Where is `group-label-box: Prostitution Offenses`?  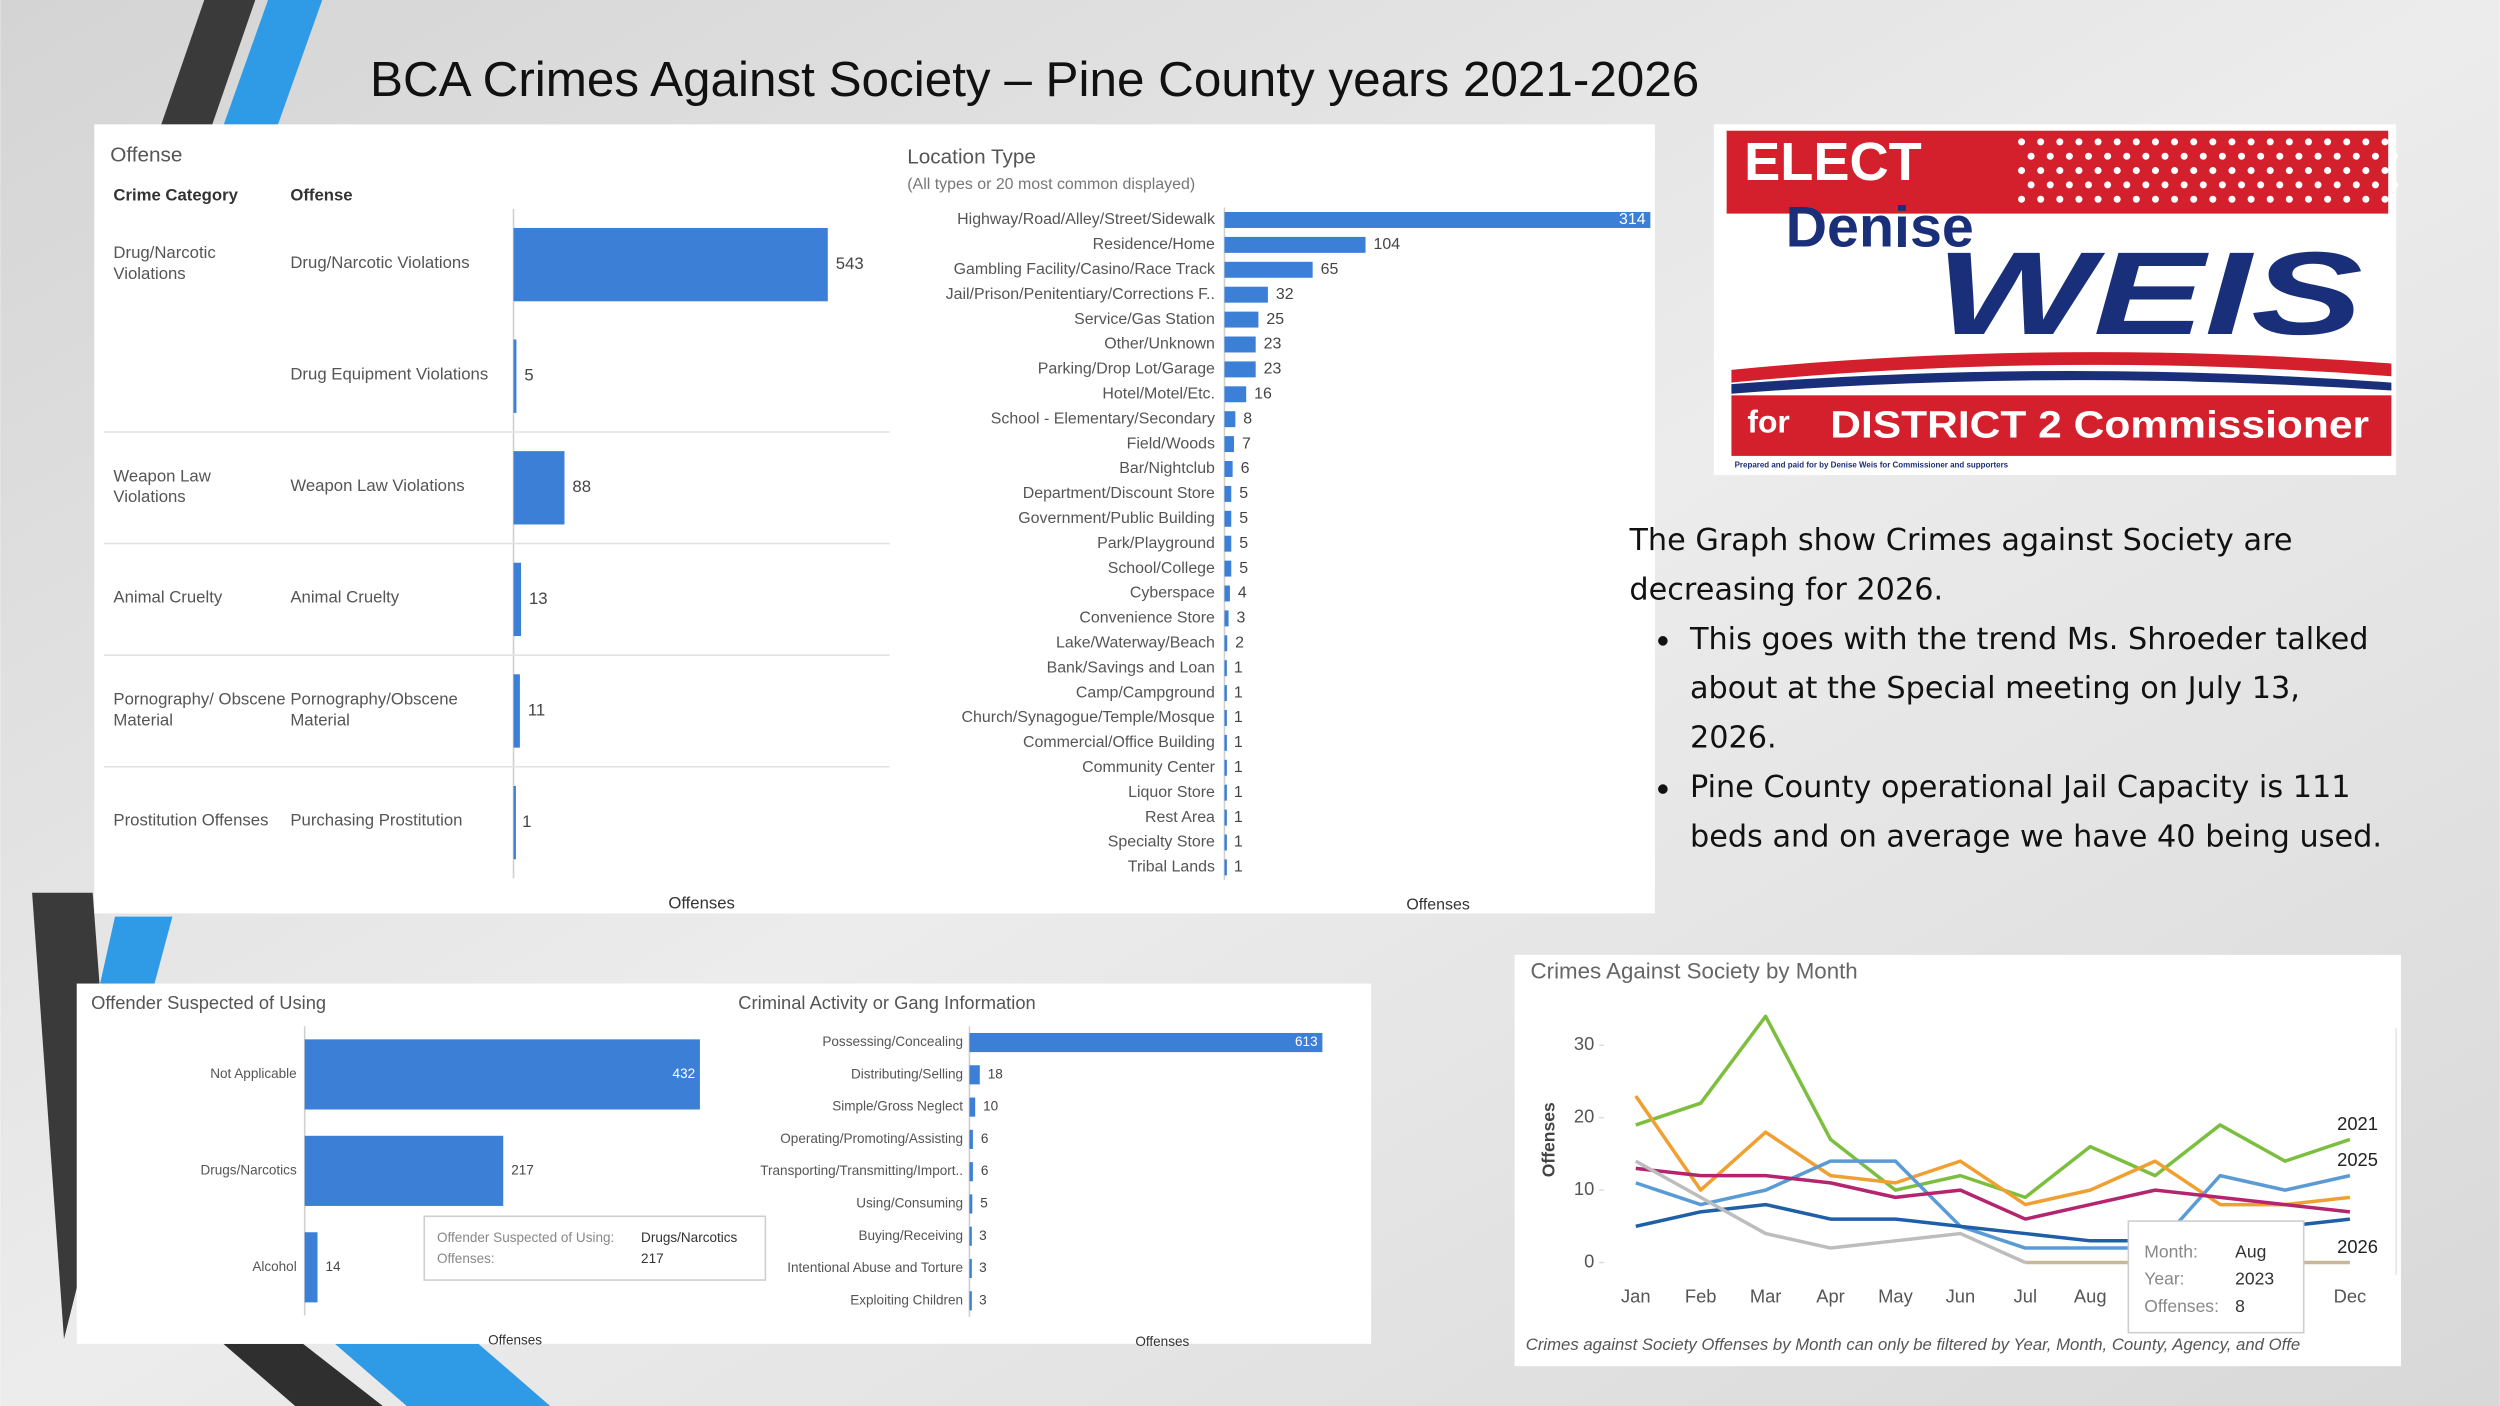
group-label-box: Prostitution Offenses is located at coordinates (190, 821).